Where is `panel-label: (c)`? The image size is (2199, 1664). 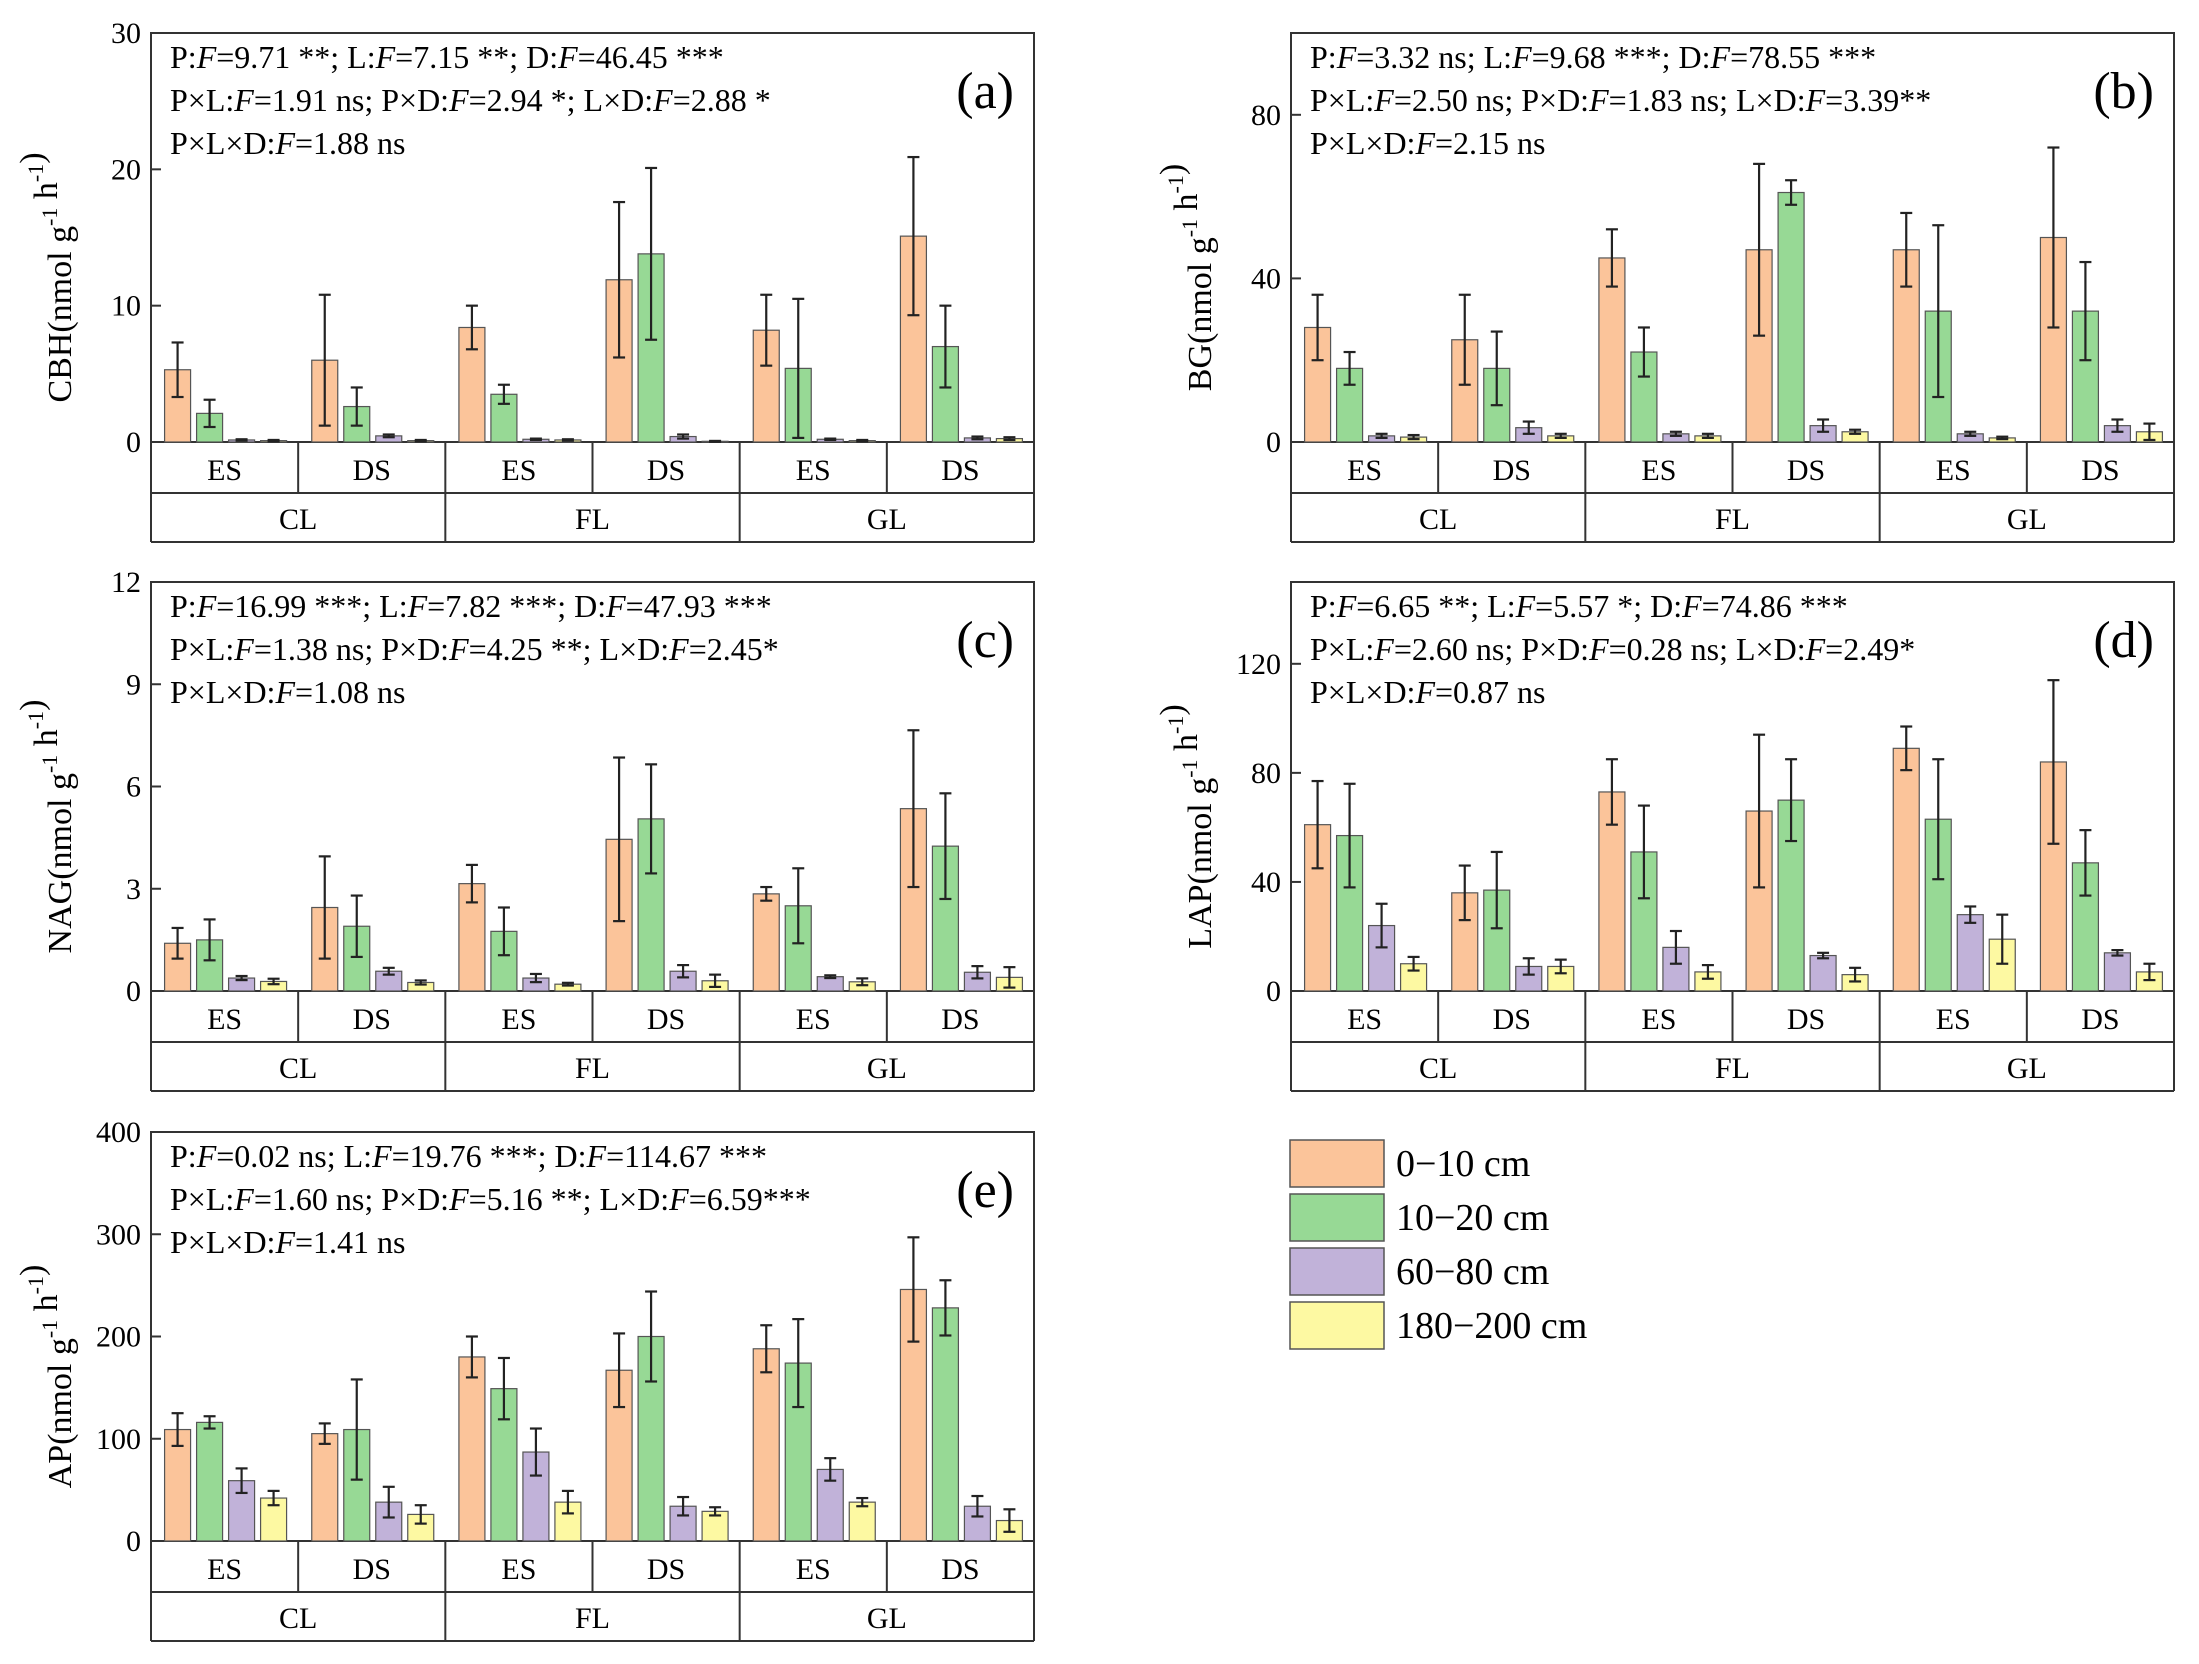
panel-label: (c) is located at coordinates (985, 640).